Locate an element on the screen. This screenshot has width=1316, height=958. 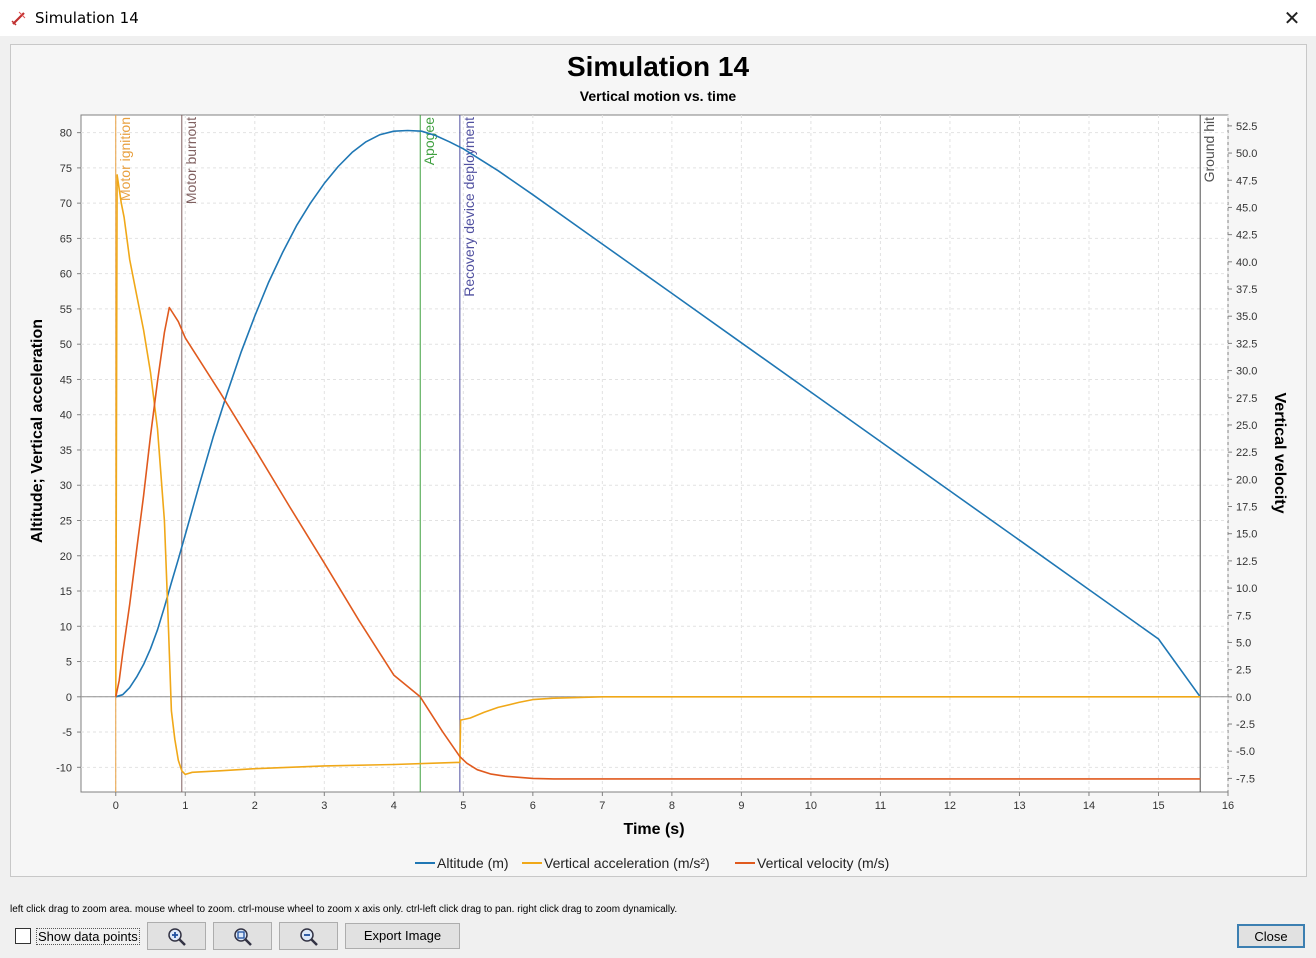
y-left-tick-label: 40 is located at coordinates (66, 416).